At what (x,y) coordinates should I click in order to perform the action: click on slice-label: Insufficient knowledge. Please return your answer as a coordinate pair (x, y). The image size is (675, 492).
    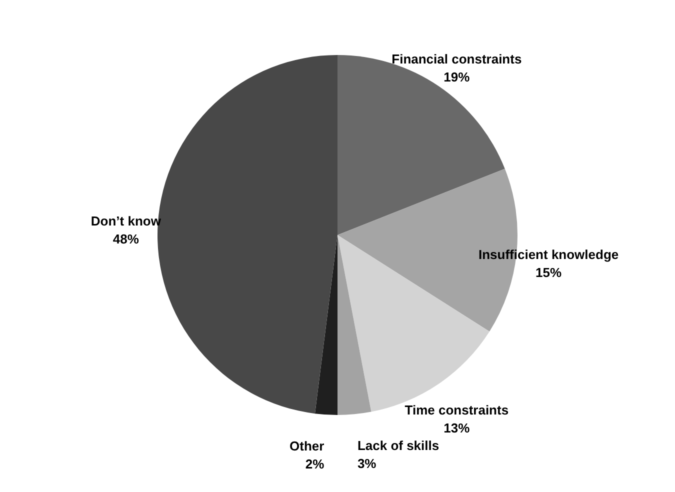
    Looking at the image, I should click on (548, 254).